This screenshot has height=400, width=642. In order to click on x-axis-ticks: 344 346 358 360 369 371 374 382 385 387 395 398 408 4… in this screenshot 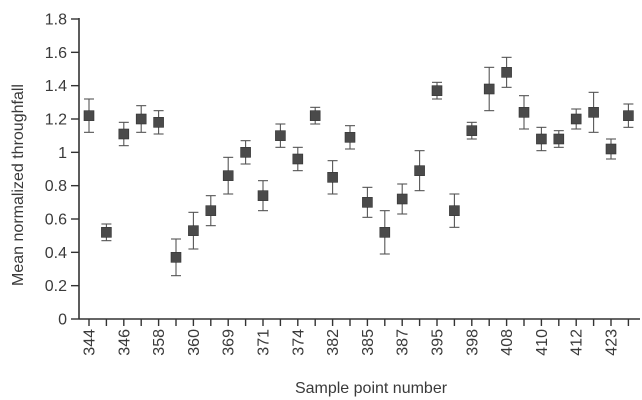, I will do `click(356, 337)`.